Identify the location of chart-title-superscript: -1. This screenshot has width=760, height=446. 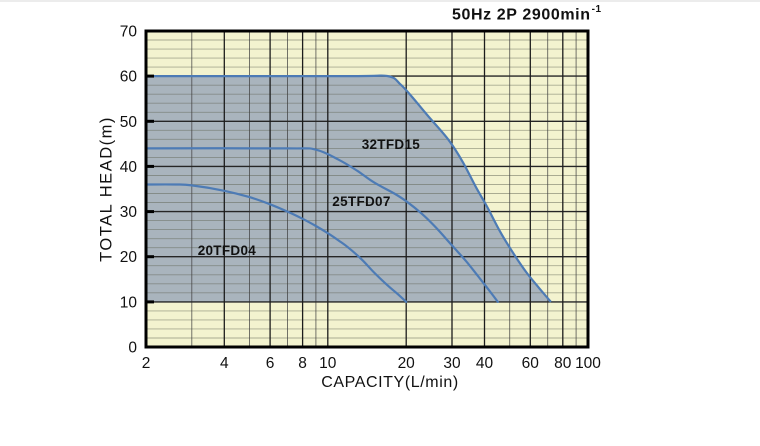
(596, 9).